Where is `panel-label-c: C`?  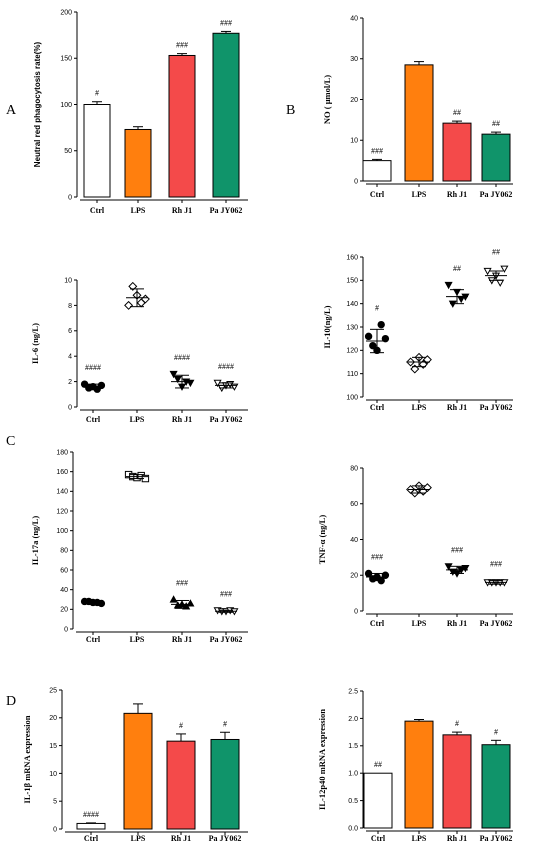
panel-label-c: C is located at coordinates (10, 441).